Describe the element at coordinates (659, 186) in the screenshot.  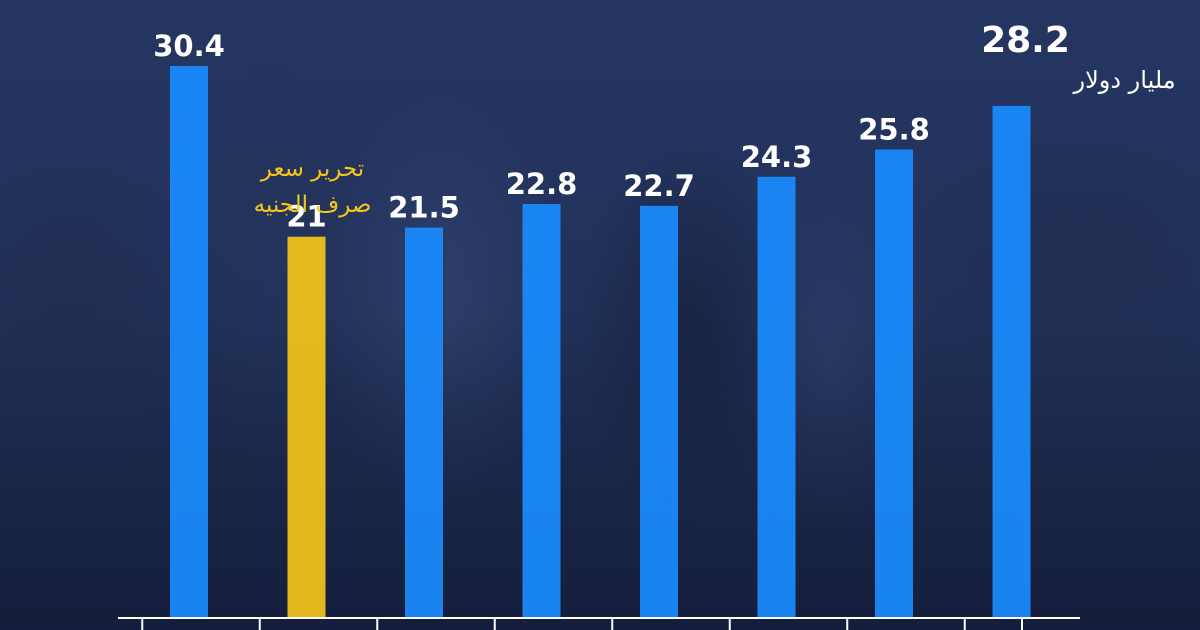
I see `bar-value-label: 22.7` at that location.